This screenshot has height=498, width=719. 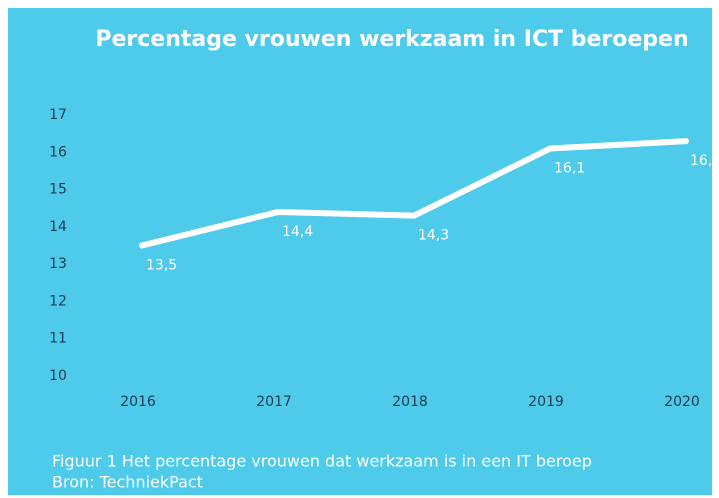 I want to click on data-label: 16,1, so click(x=569, y=169).